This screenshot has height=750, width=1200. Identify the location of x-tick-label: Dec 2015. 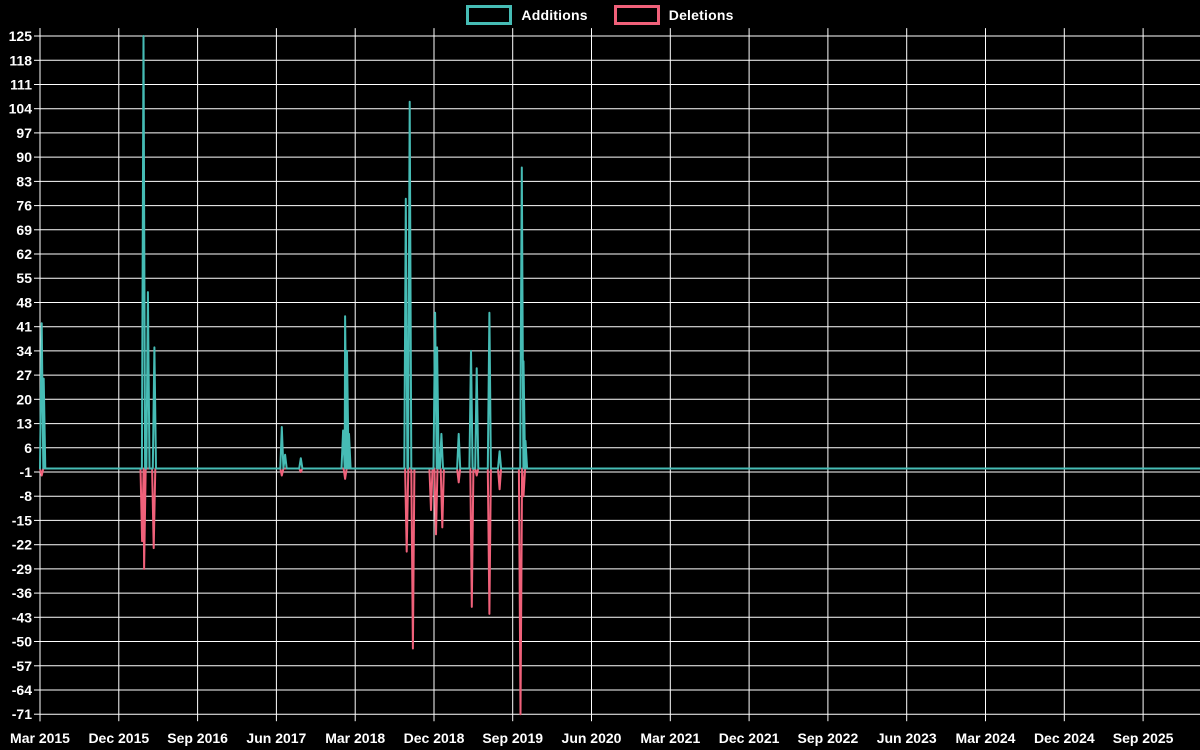
(118, 738).